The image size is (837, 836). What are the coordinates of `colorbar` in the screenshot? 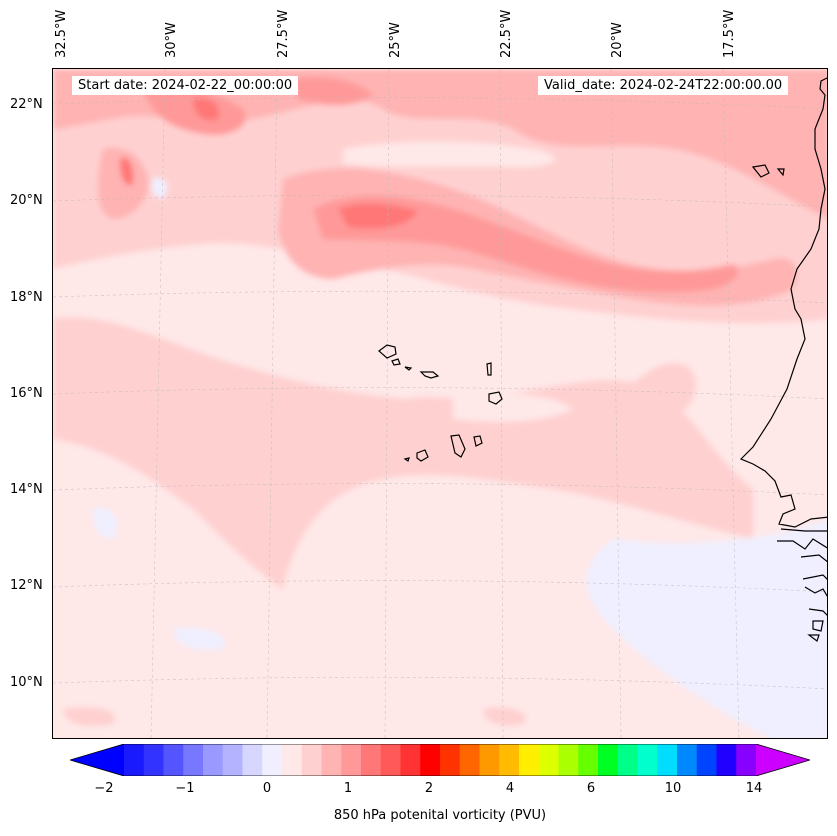 It's located at (440, 760).